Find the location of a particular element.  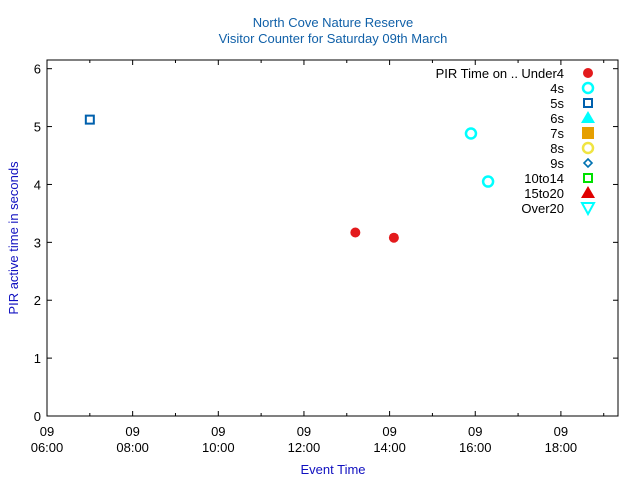

legend-label: Under4 is located at coordinates (542, 73).